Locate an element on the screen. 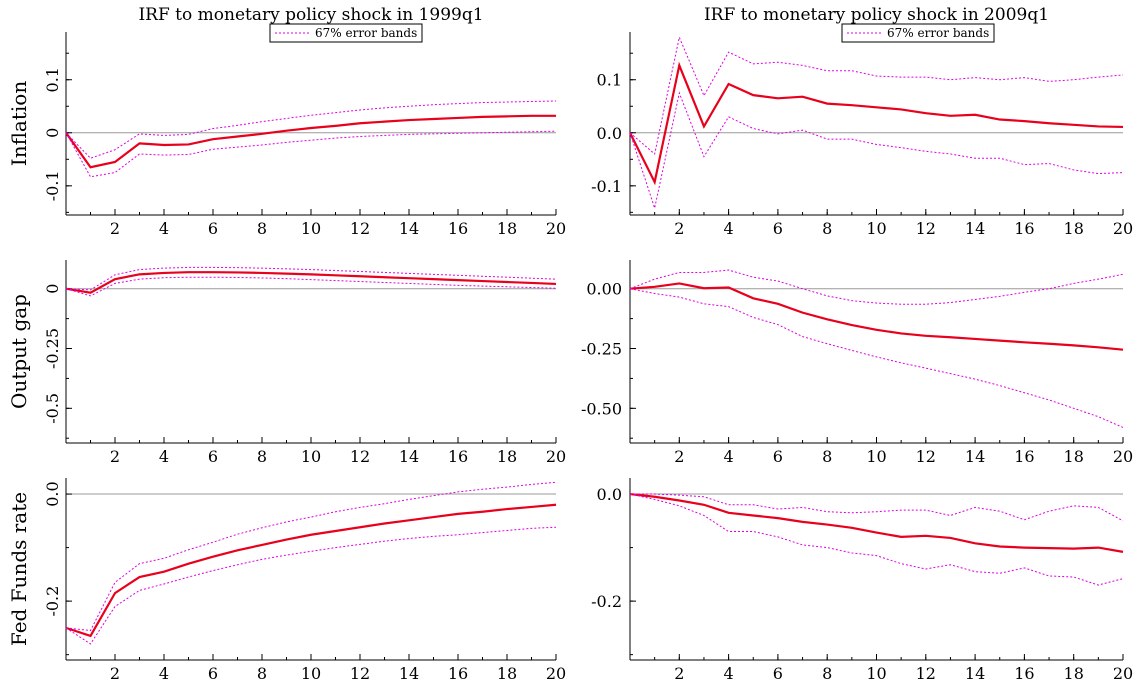 Image resolution: width=1139 pixels, height=700 pixels. column-title: IRF to monetary policy shock in 2009q1 is located at coordinates (876, 15).